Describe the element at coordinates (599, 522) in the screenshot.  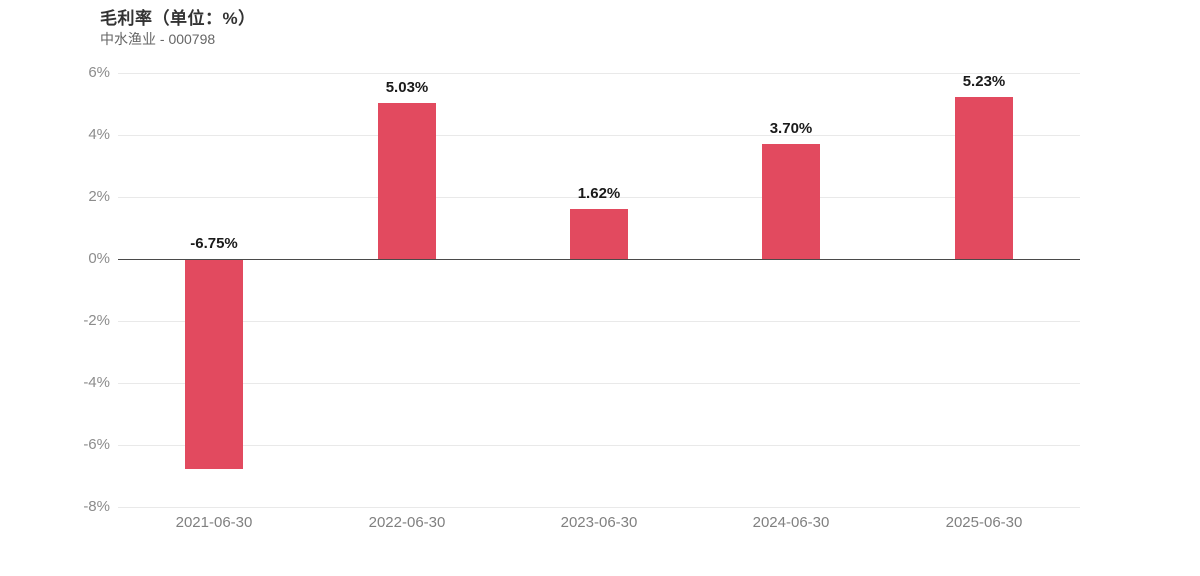
I see `x-tick-label: 2023-06-30` at that location.